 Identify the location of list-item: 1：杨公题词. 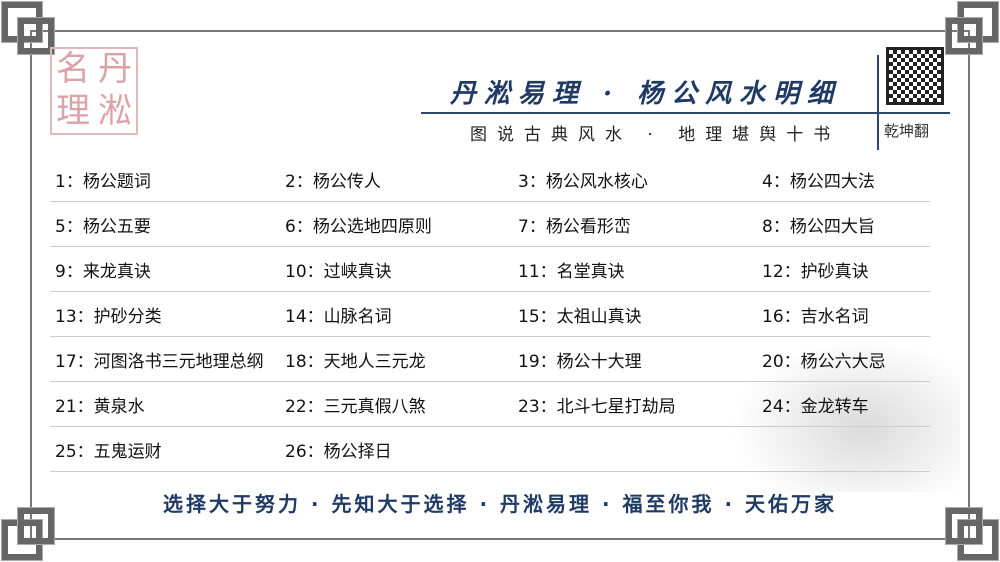
(103, 181).